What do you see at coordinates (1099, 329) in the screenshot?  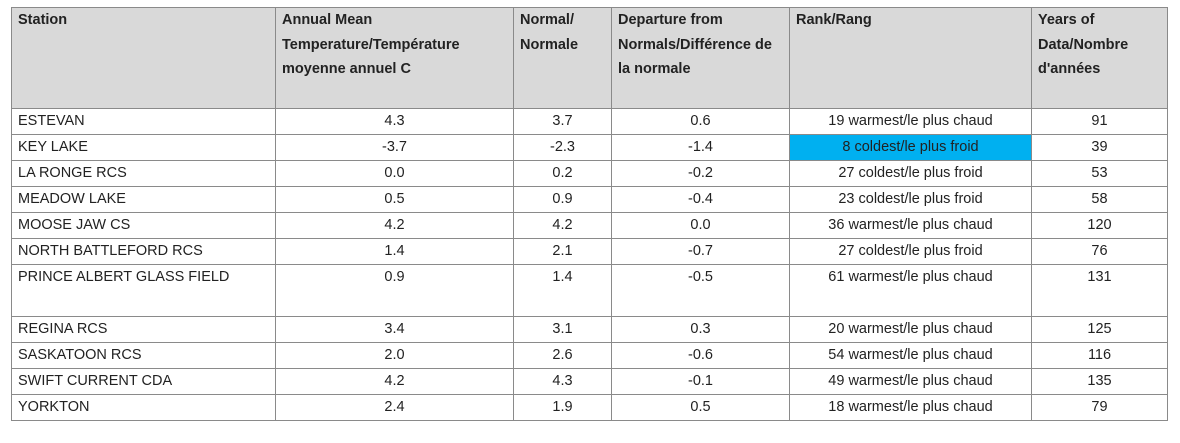 I see `years-cell: 125` at bounding box center [1099, 329].